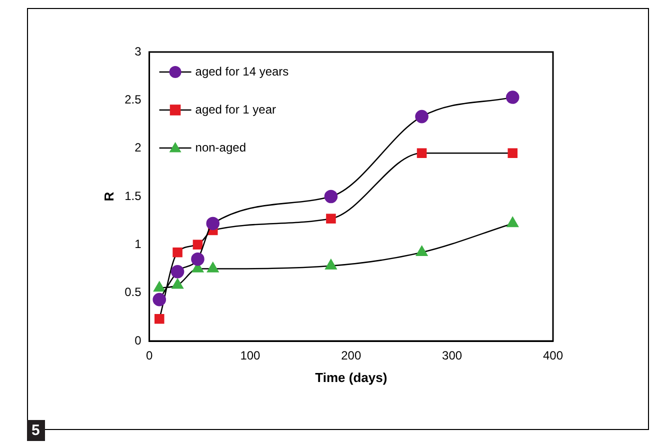 The width and height of the screenshot is (664, 448). I want to click on y-tick-label: 3, so click(138, 51).